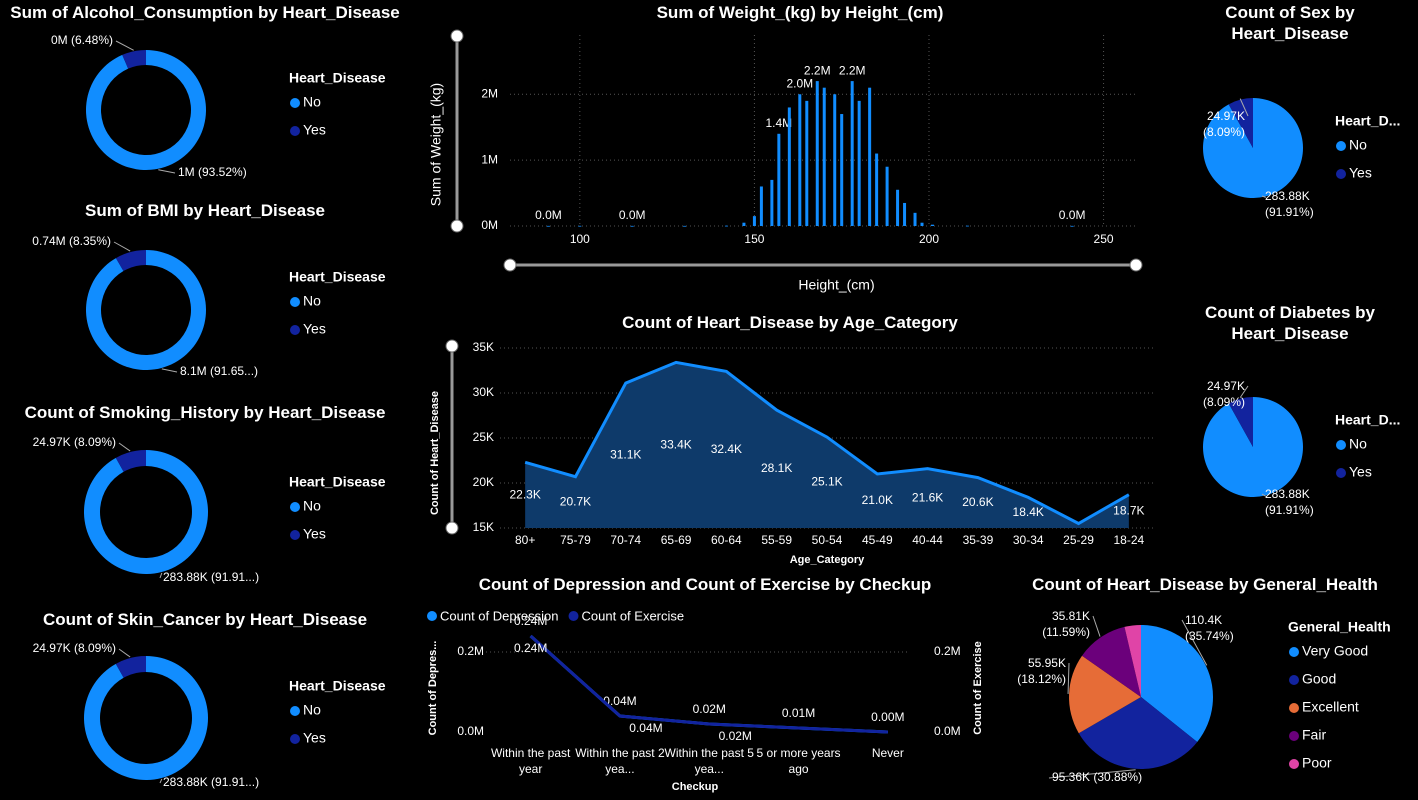 This screenshot has width=1418, height=800. I want to click on x-tick-label: 100, so click(580, 239).